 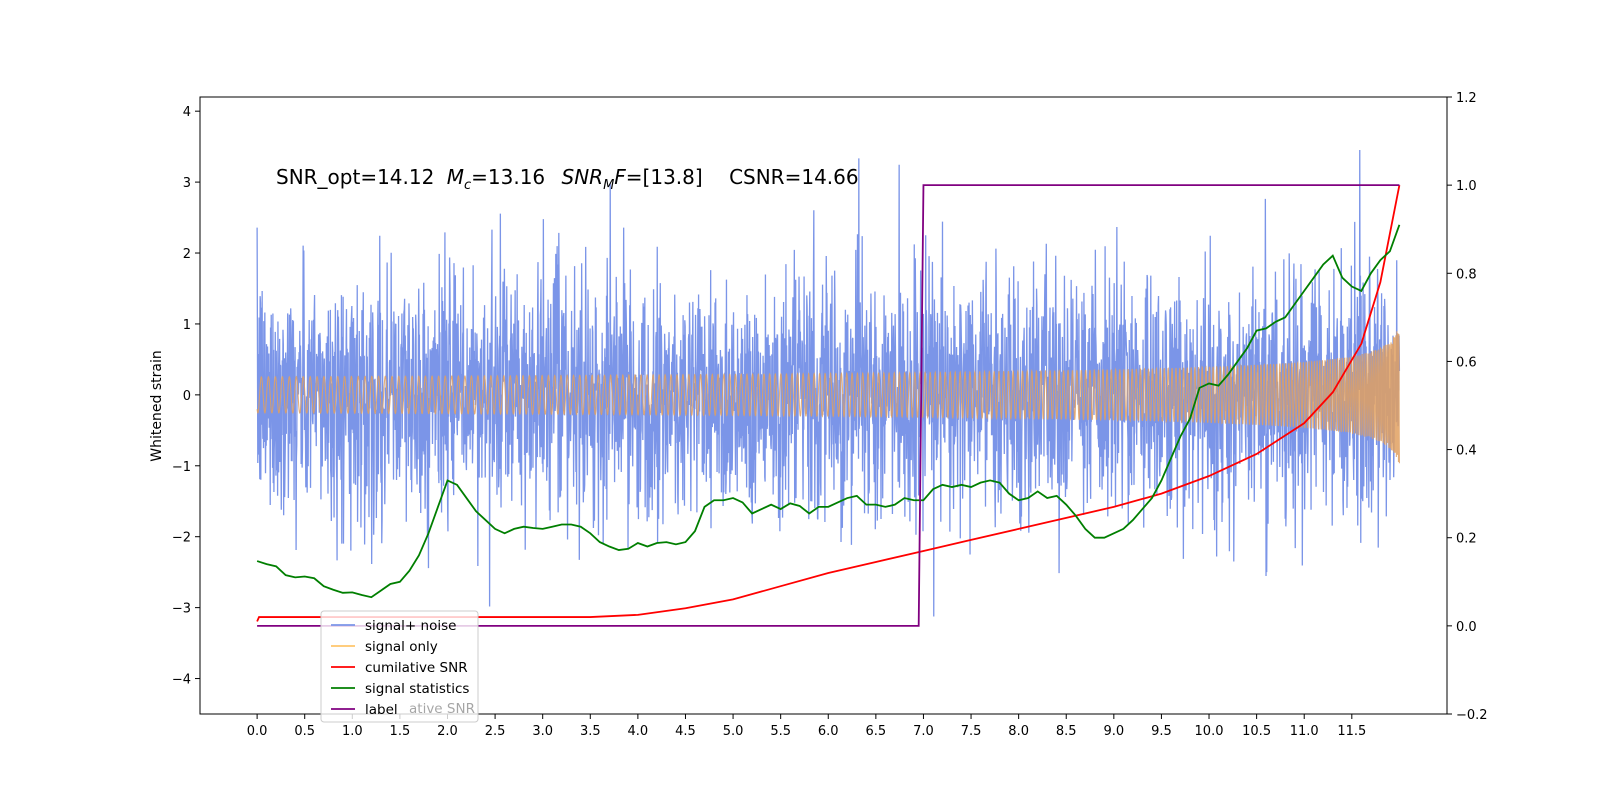 I want to click on annotation-snr-opt: SNR_opt=14.12, so click(x=355, y=177).